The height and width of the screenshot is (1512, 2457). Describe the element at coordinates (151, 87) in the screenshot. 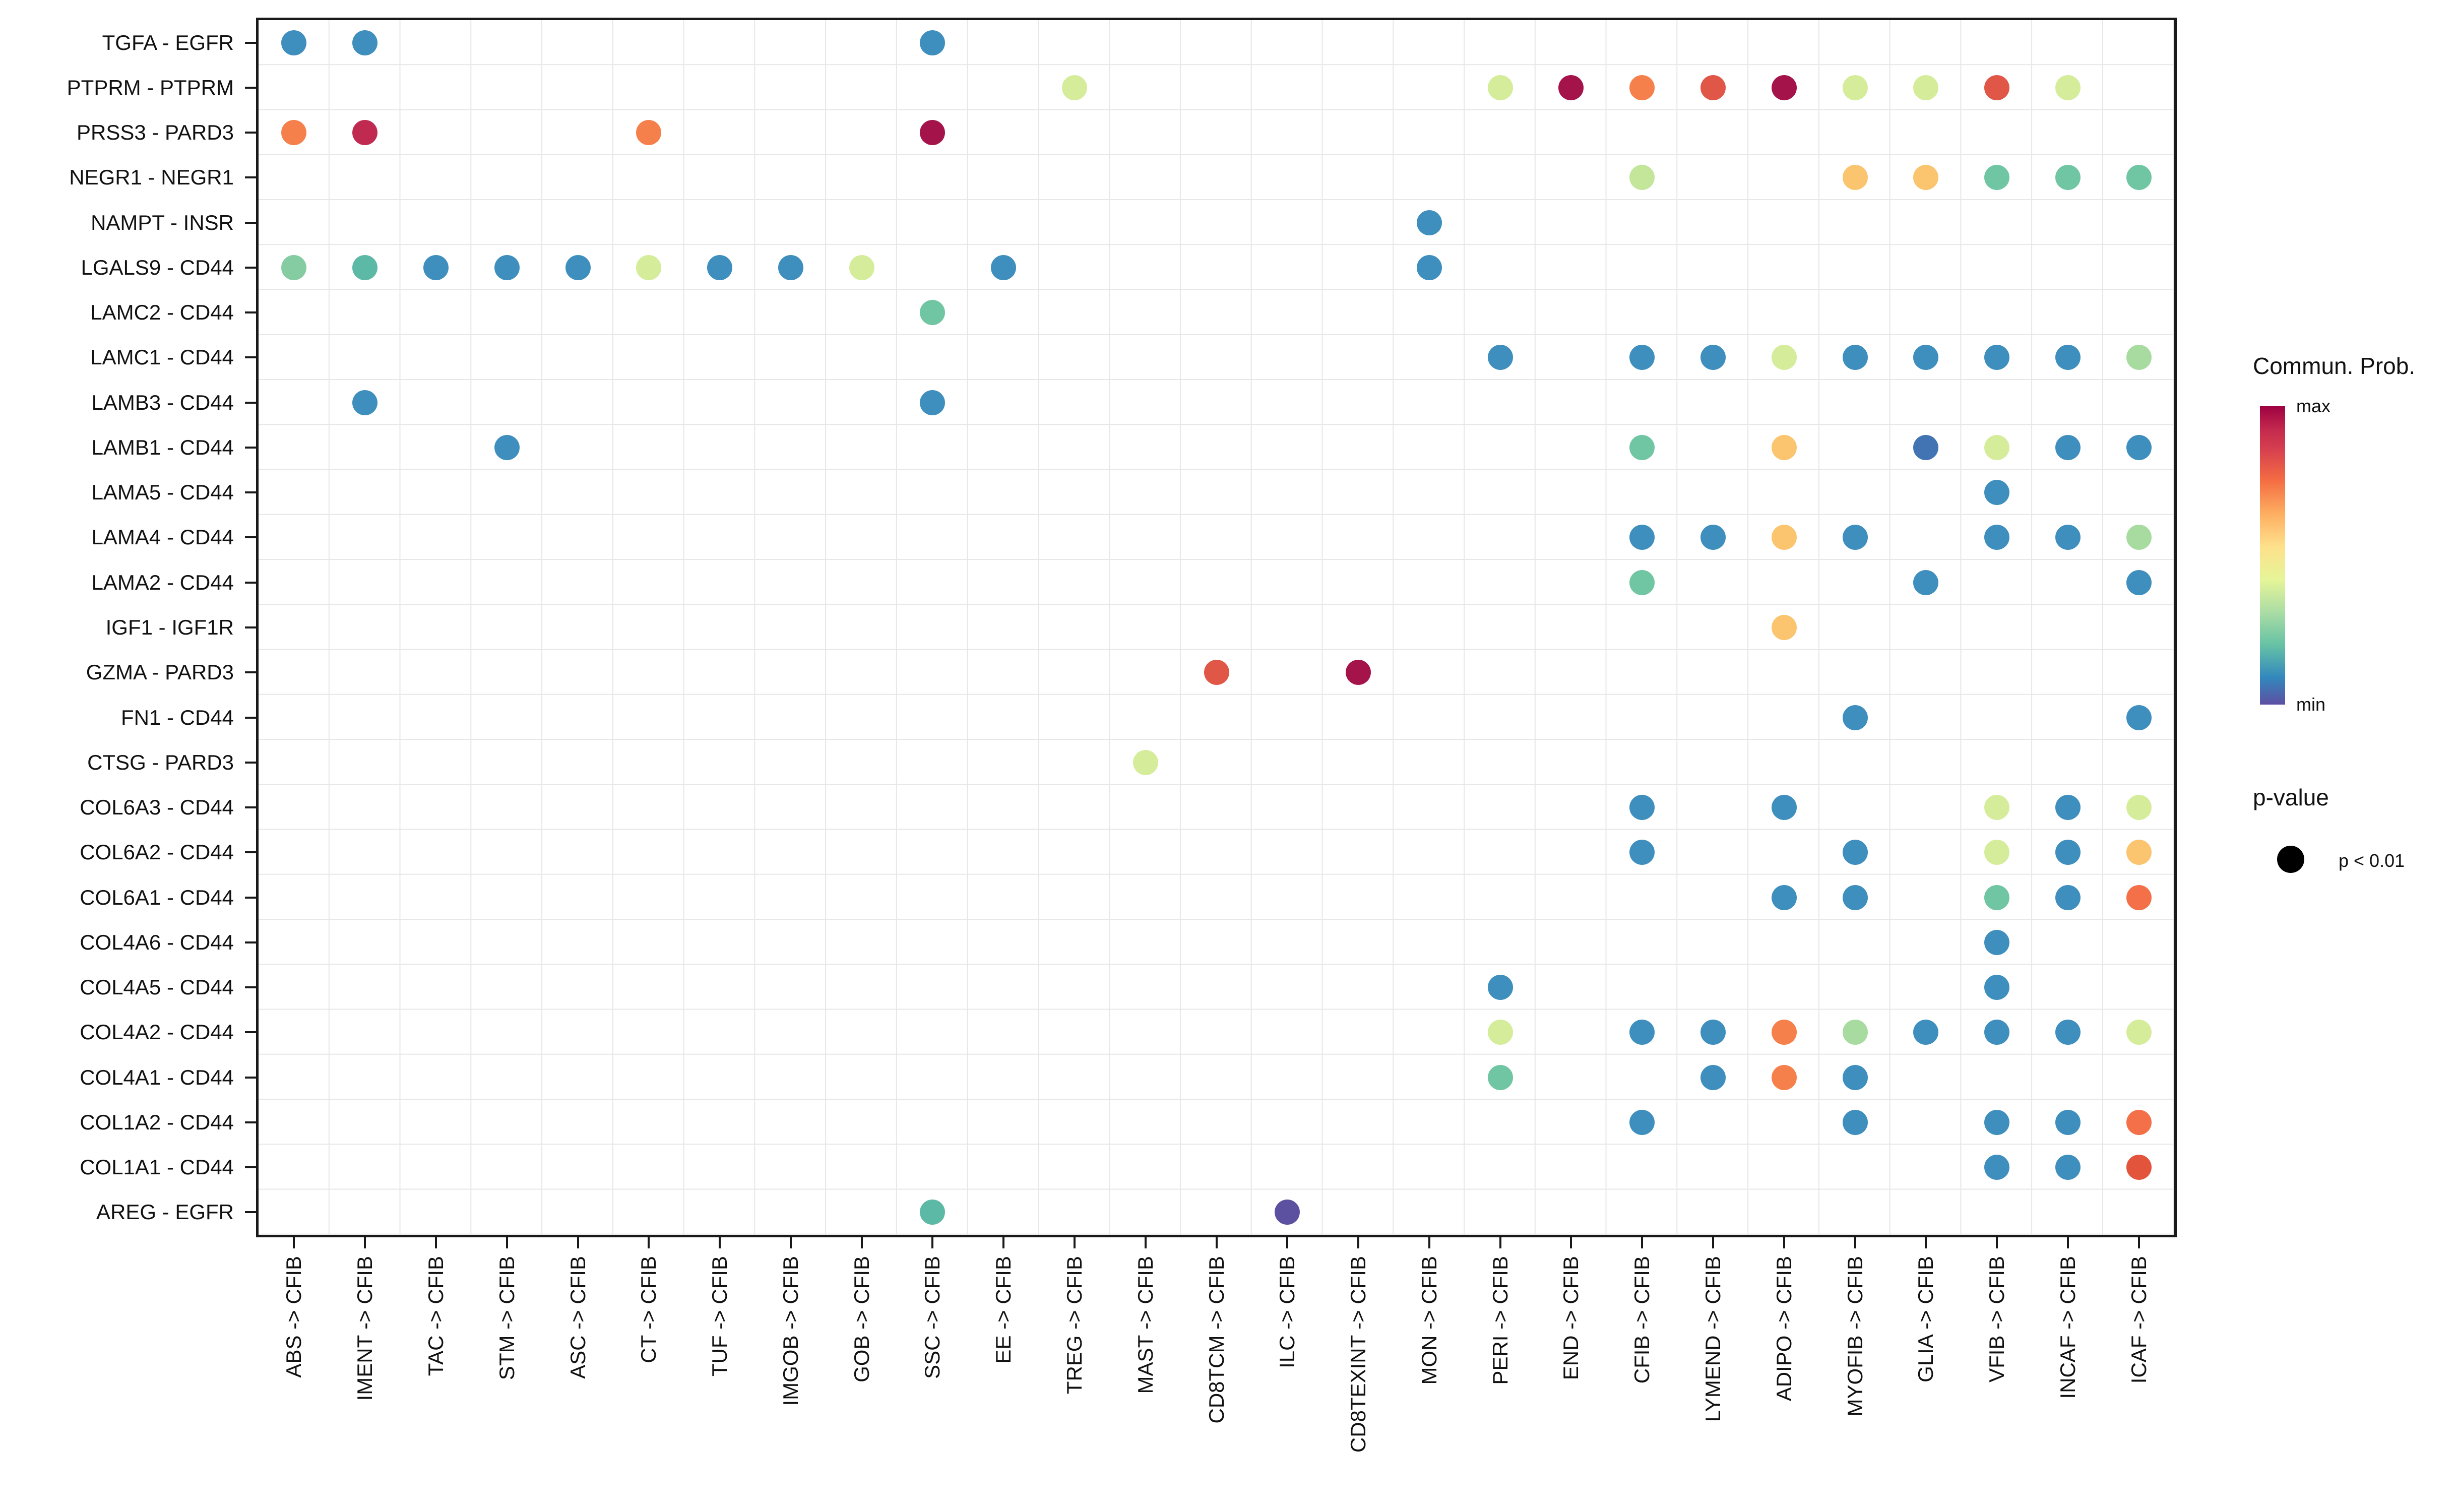

I see `y-axis-label: PTPRM - PTPRM` at that location.